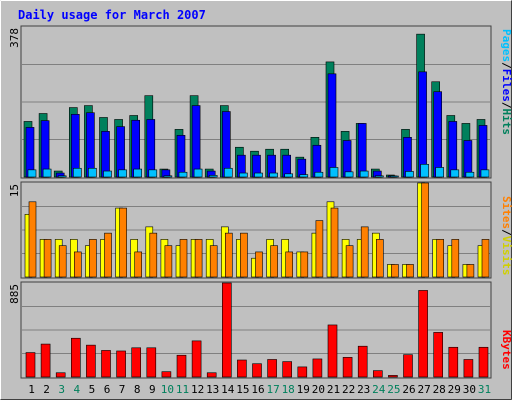 The image size is (512, 400). Describe the element at coordinates (318, 389) in the screenshot. I see `day-label-20: 20` at that location.